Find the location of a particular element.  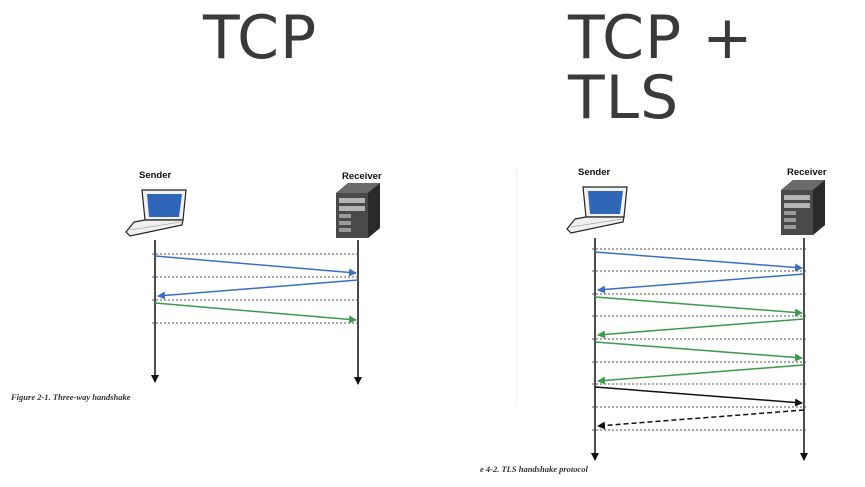

right-sender-label: Sender is located at coordinates (594, 172).